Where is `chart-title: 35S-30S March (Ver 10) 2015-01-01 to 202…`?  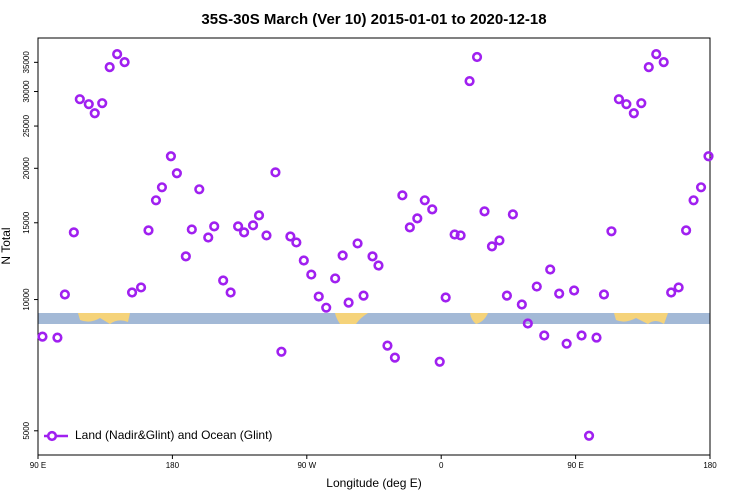
chart-title: 35S-30S March (Ver 10) 2015-01-01 to 202… is located at coordinates (373, 19).